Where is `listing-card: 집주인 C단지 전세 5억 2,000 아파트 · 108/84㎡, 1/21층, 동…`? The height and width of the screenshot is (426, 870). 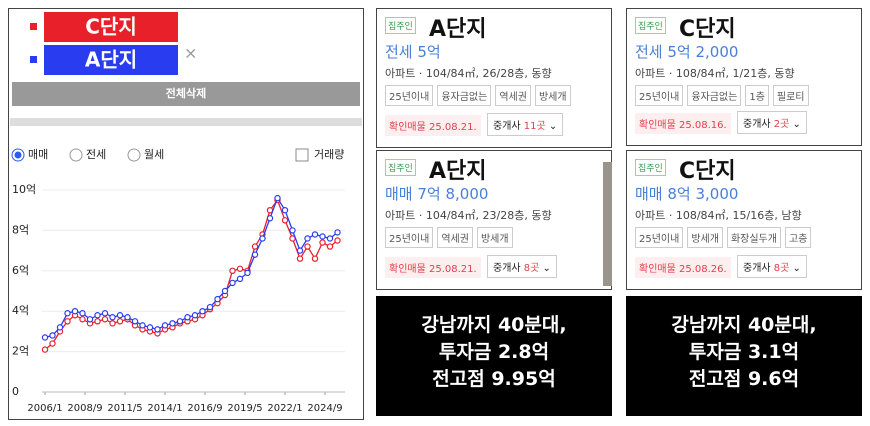
listing-card: 집주인 C단지 전세 5억 2,000 아파트 · 108/84㎡, 1/21층, 동… is located at coordinates (744, 77).